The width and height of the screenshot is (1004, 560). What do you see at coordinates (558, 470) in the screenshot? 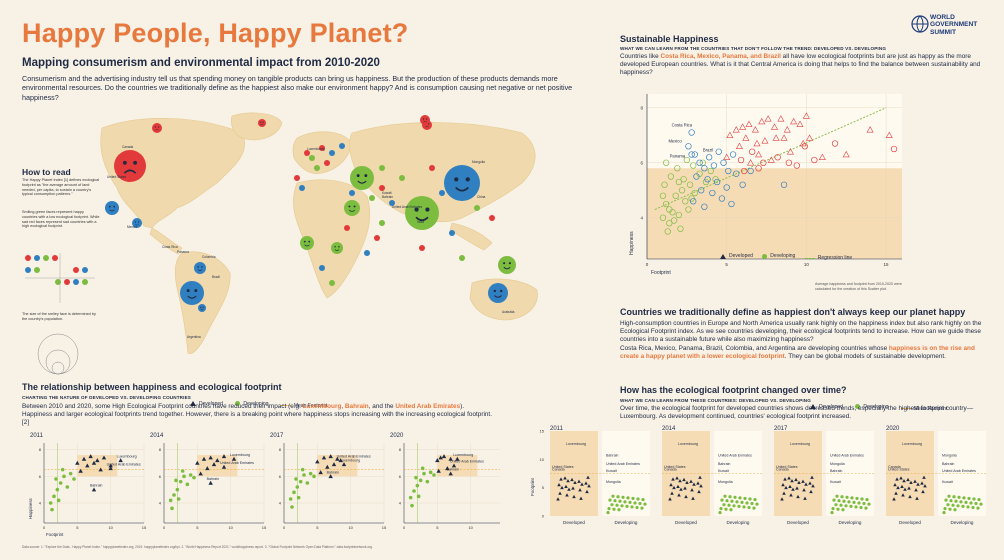
I see `point-label: Canada` at bounding box center [558, 470].